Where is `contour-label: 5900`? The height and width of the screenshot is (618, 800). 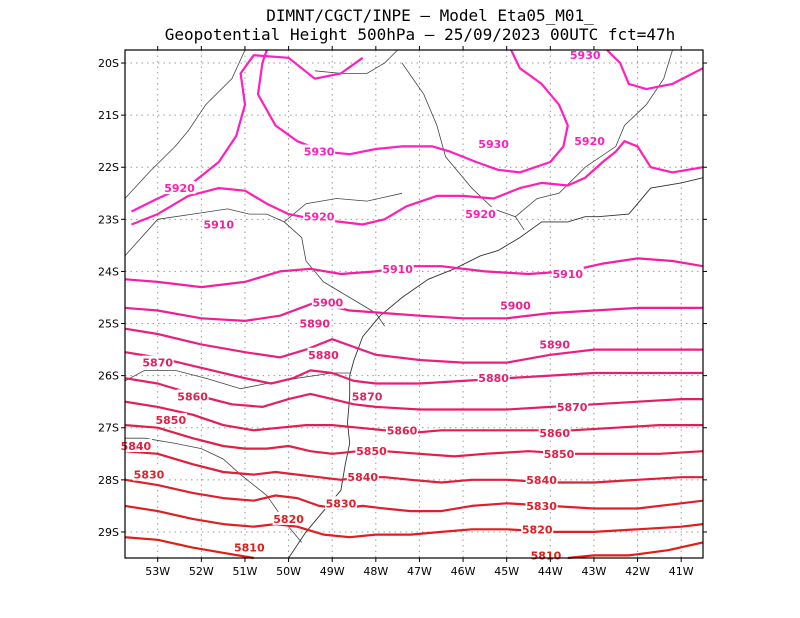
contour-label: 5900 is located at coordinates (328, 303).